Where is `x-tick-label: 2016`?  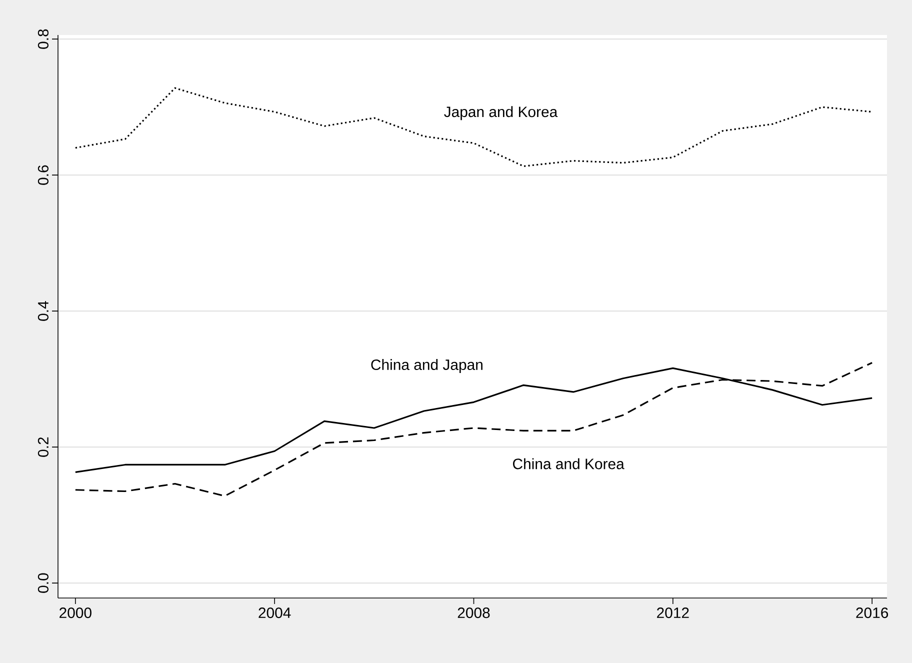
x-tick-label: 2016 is located at coordinates (872, 612).